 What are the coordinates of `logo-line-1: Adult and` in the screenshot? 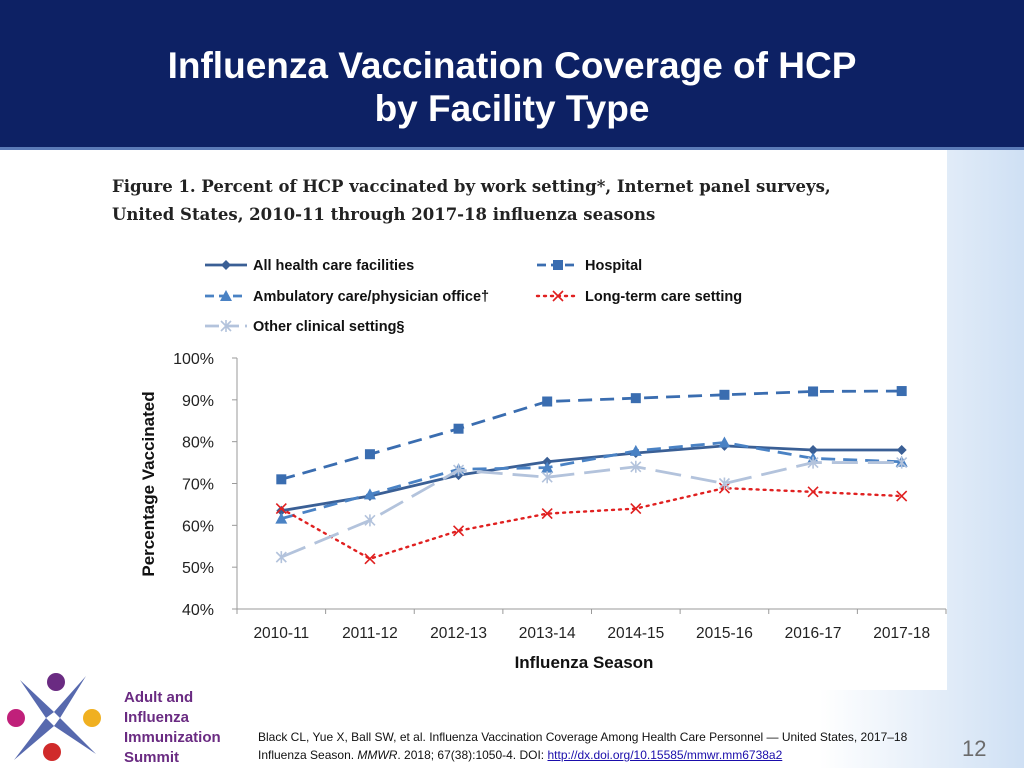 It's located at (159, 697).